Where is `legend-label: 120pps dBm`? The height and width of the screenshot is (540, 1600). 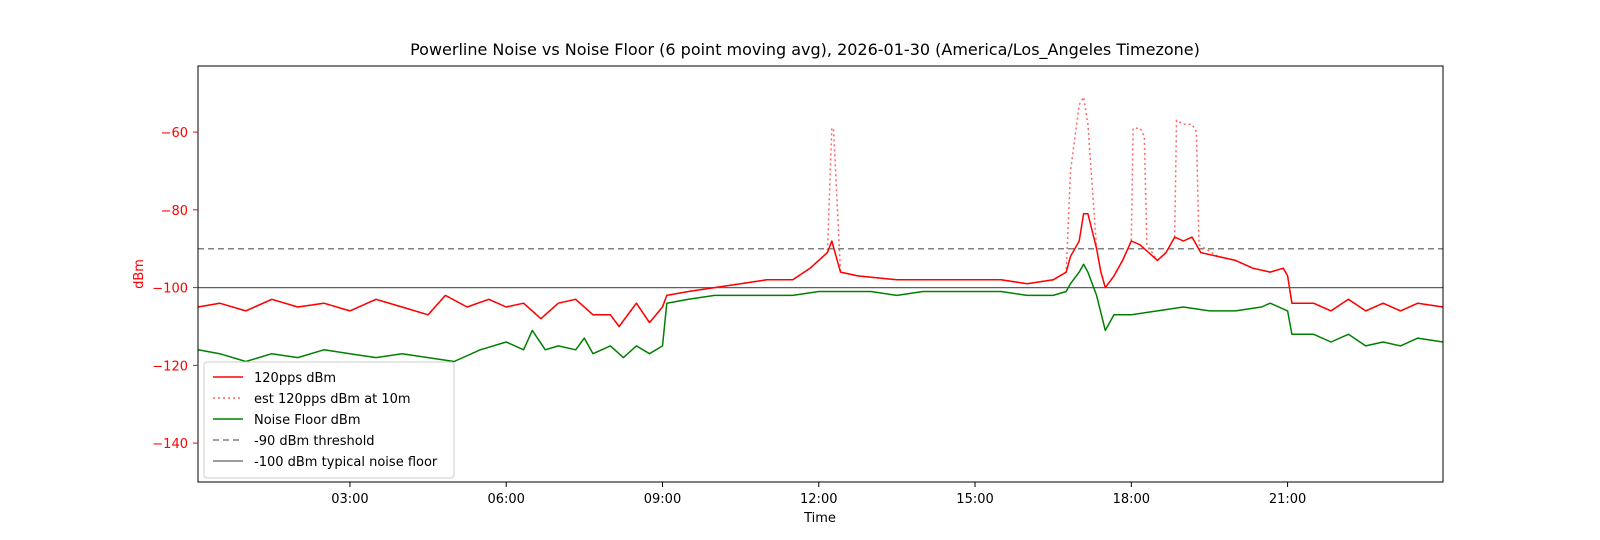
legend-label: 120pps dBm is located at coordinates (295, 378).